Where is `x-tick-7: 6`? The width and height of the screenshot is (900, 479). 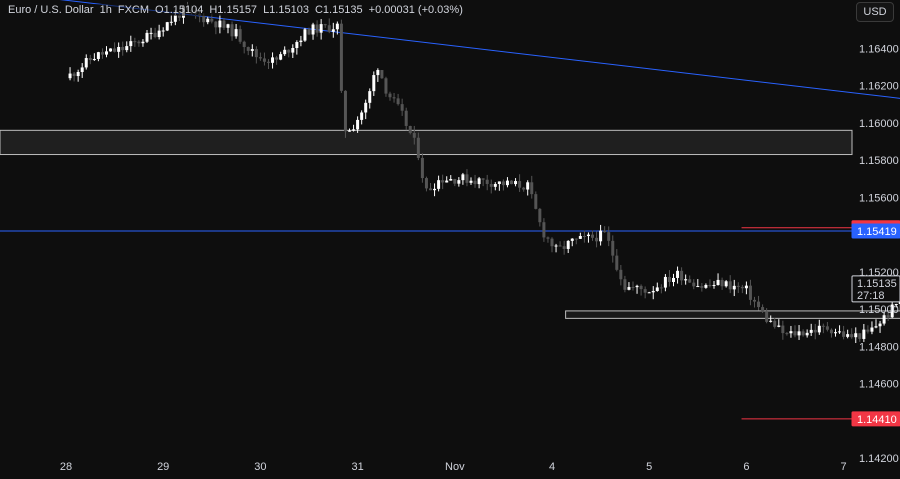 x-tick-7: 6 is located at coordinates (746, 467).